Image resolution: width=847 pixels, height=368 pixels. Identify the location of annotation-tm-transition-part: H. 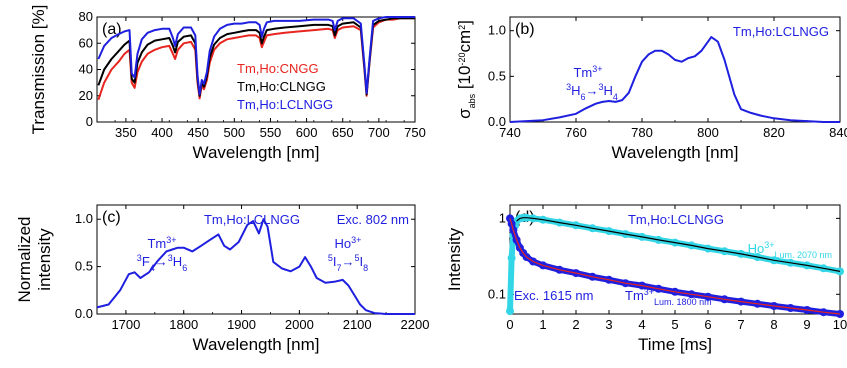
(177, 261).